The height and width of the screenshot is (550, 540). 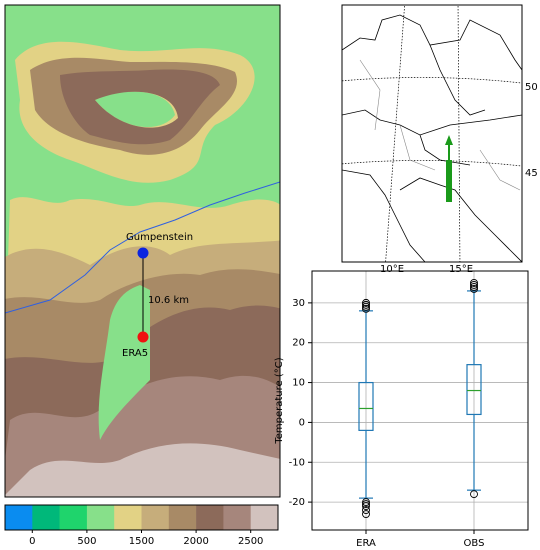 I want to click on x-tick-label: ERA, so click(x=366, y=543).